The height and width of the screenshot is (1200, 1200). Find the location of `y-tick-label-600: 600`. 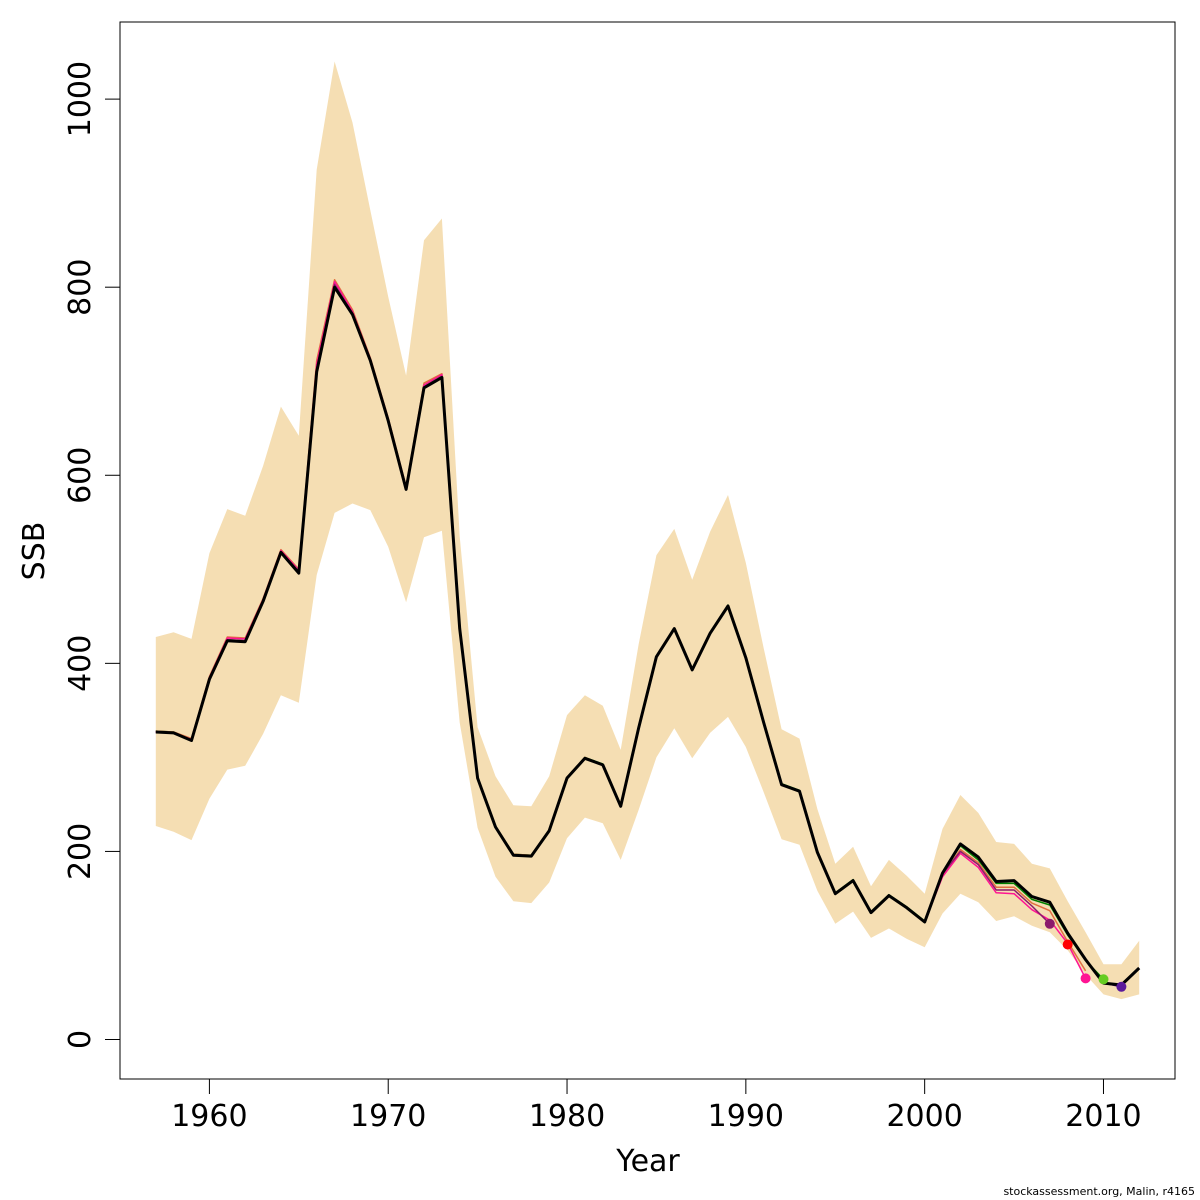

y-tick-label-600: 600 is located at coordinates (80, 475).